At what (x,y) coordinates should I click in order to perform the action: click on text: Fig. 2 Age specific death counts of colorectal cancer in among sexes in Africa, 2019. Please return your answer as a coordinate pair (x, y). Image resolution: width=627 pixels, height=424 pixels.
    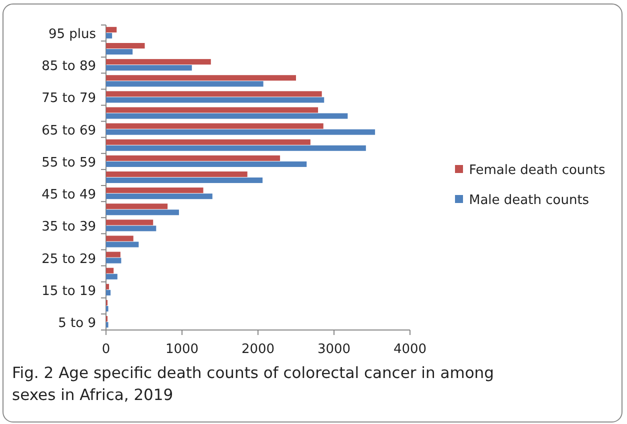
    Looking at the image, I should click on (253, 384).